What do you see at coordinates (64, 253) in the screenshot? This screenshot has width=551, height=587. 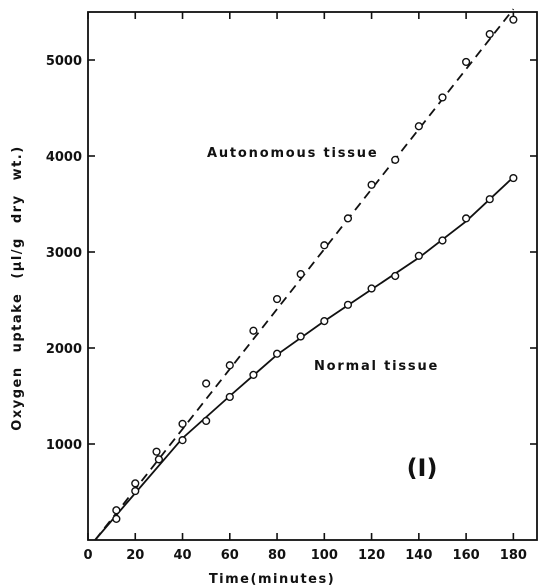 I see `y-tick-label: 3000` at bounding box center [64, 253].